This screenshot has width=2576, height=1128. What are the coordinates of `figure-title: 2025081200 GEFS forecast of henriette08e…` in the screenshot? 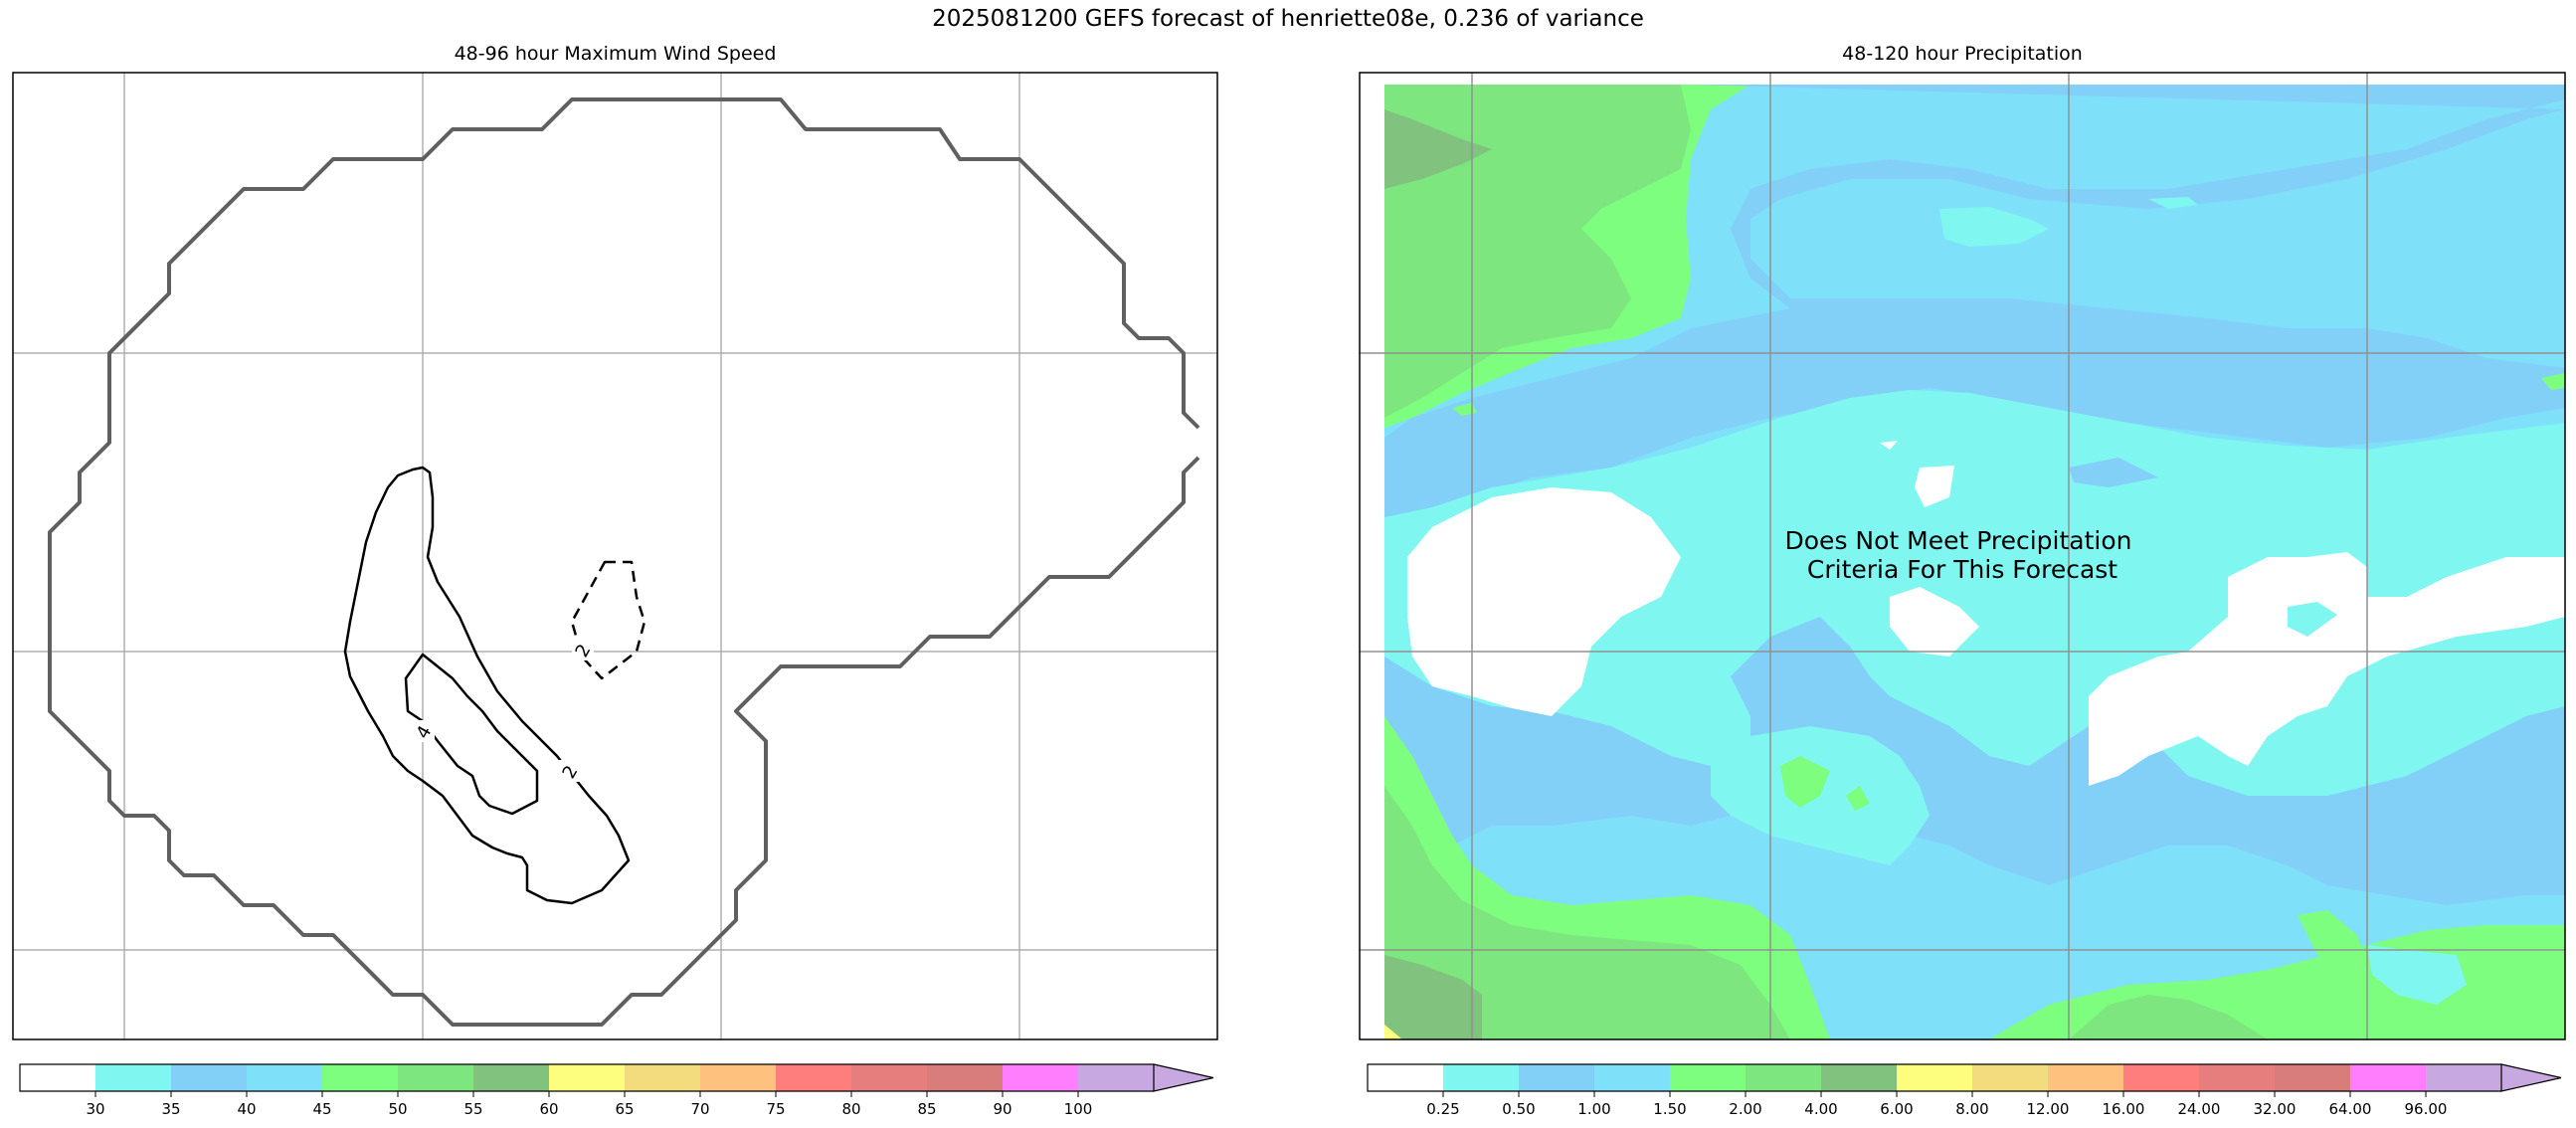 It's located at (1288, 19).